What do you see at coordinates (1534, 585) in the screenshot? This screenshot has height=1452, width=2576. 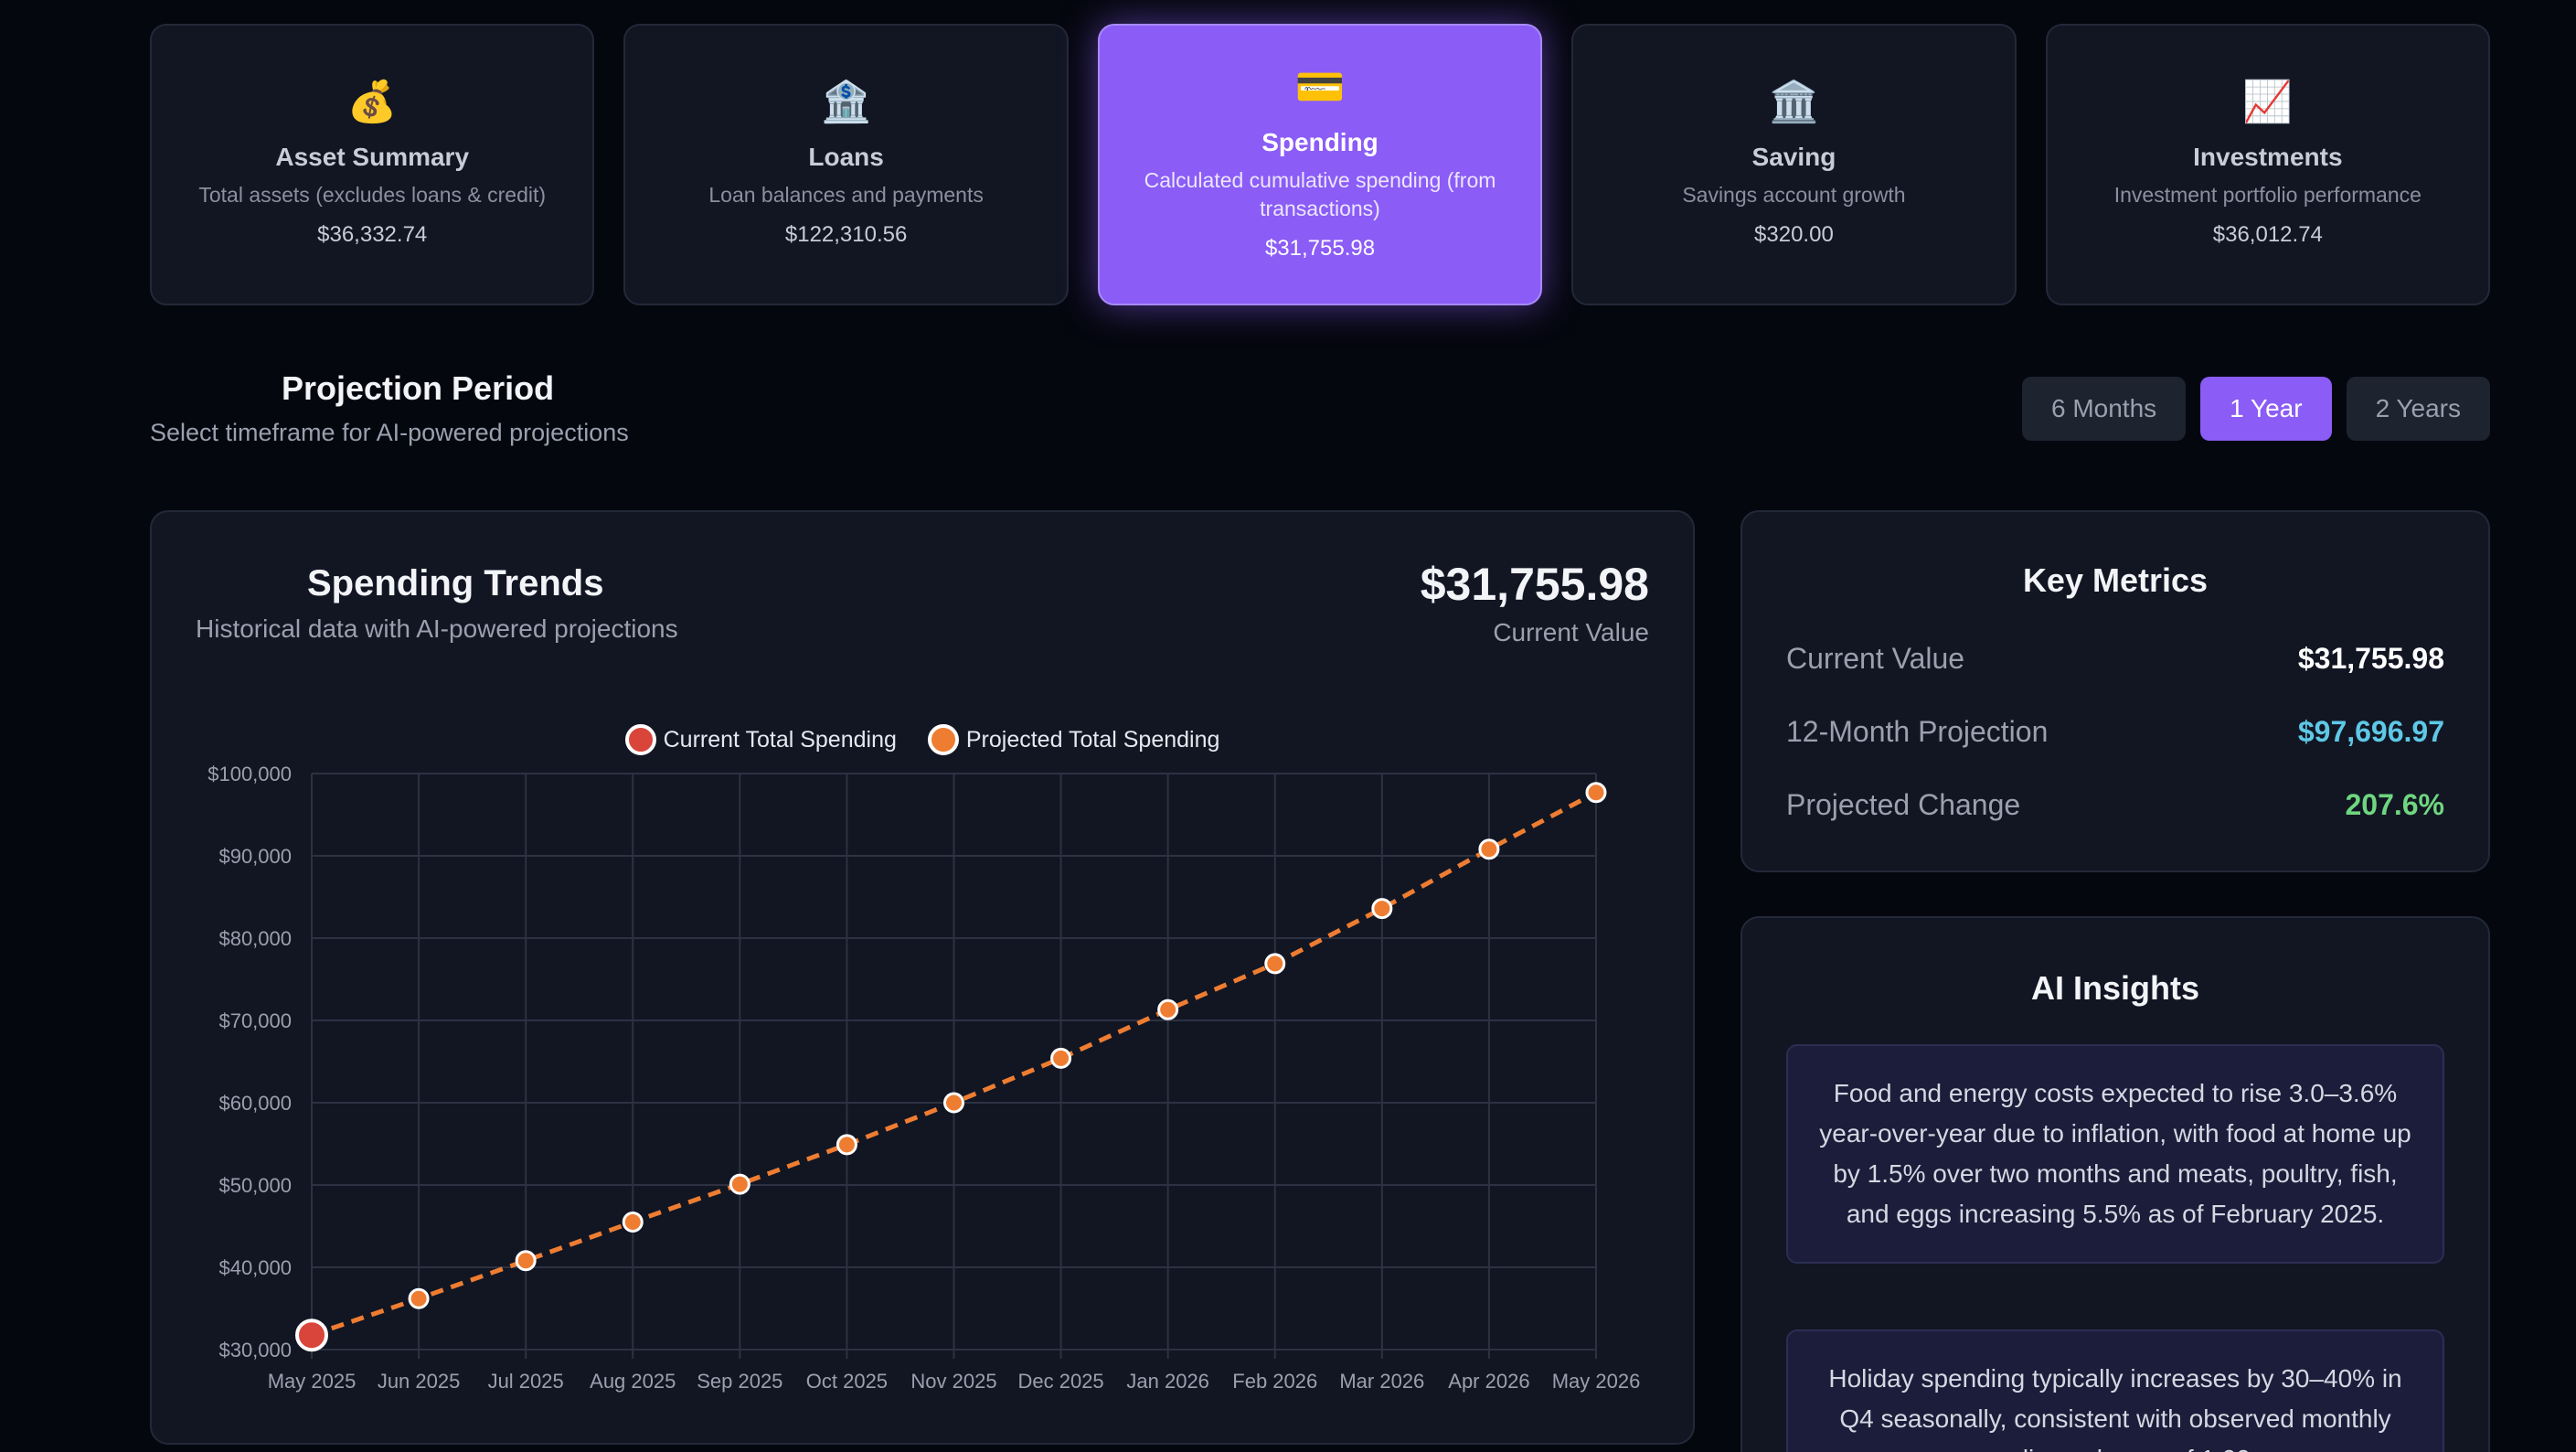 I see `current-value-amount: $31,755.98` at bounding box center [1534, 585].